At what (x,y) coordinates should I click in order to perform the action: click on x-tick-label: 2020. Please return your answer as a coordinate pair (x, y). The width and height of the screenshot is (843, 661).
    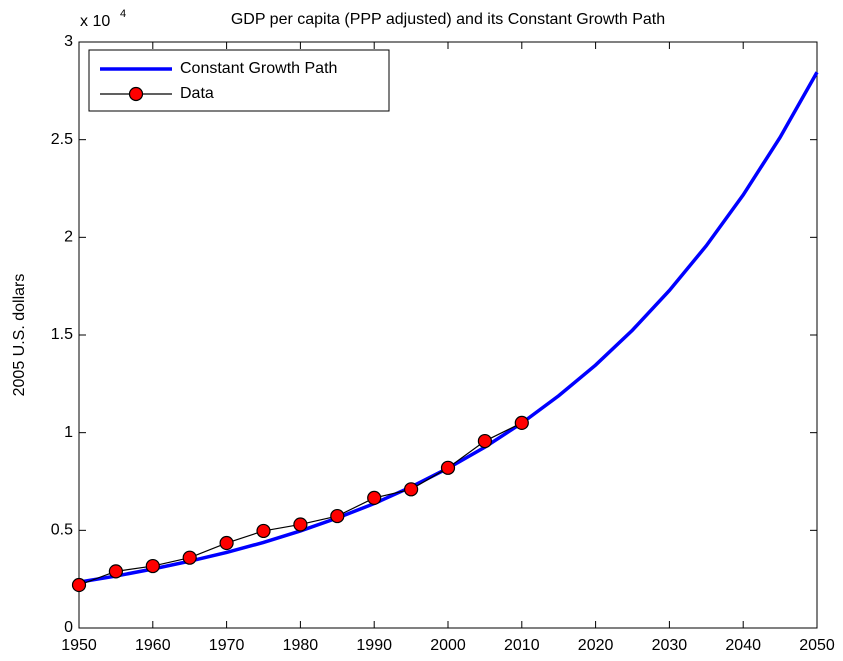
    Looking at the image, I should click on (596, 645).